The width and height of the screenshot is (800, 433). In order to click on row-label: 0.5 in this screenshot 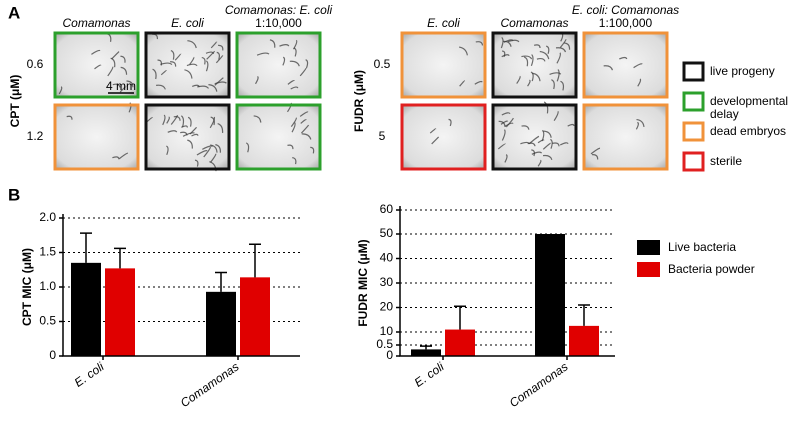, I will do `click(382, 64)`.